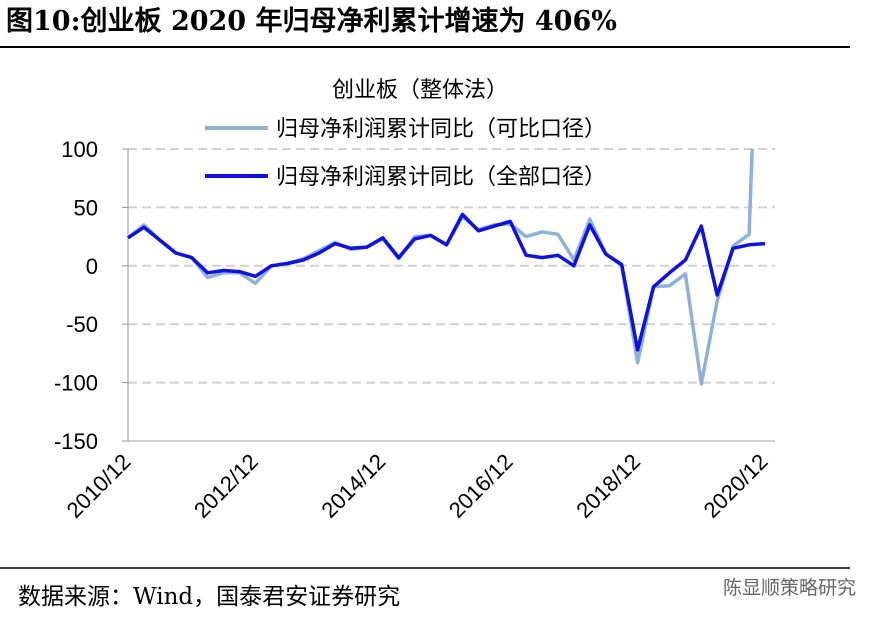 Image resolution: width=886 pixels, height=627 pixels. Describe the element at coordinates (76, 441) in the screenshot. I see `y-tick-label: -150` at that location.